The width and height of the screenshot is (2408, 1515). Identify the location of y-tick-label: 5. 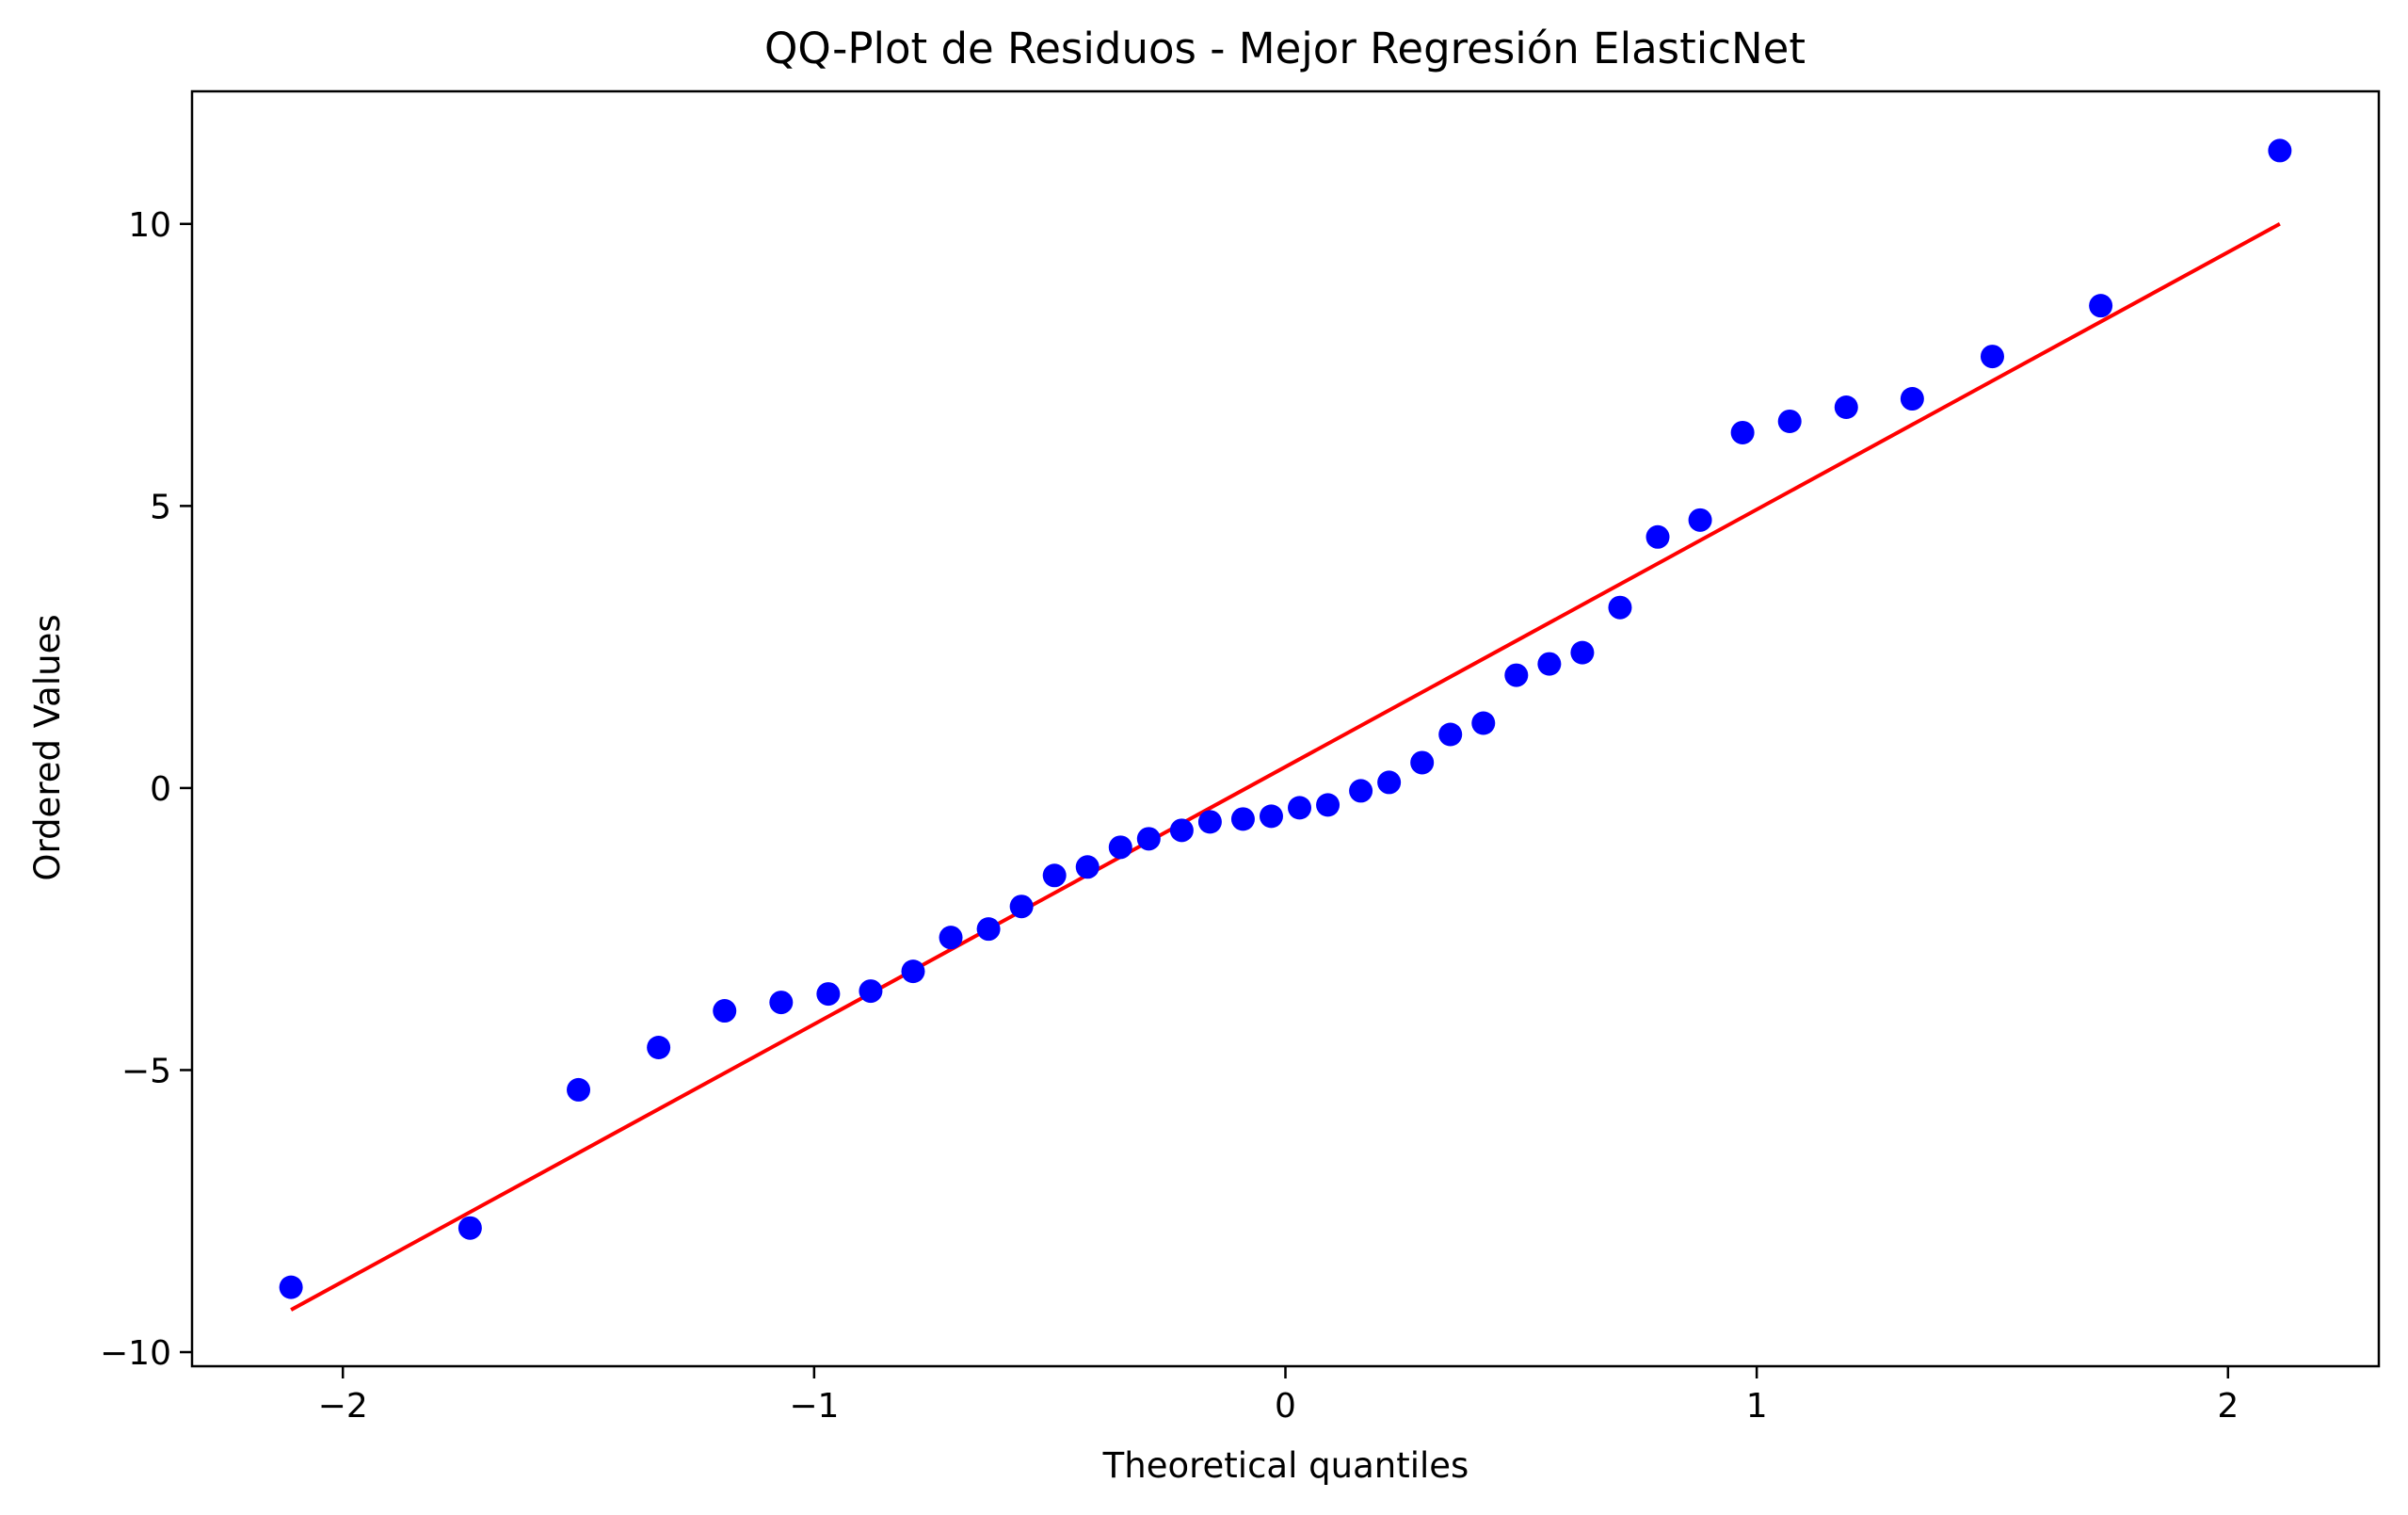
(160, 507).